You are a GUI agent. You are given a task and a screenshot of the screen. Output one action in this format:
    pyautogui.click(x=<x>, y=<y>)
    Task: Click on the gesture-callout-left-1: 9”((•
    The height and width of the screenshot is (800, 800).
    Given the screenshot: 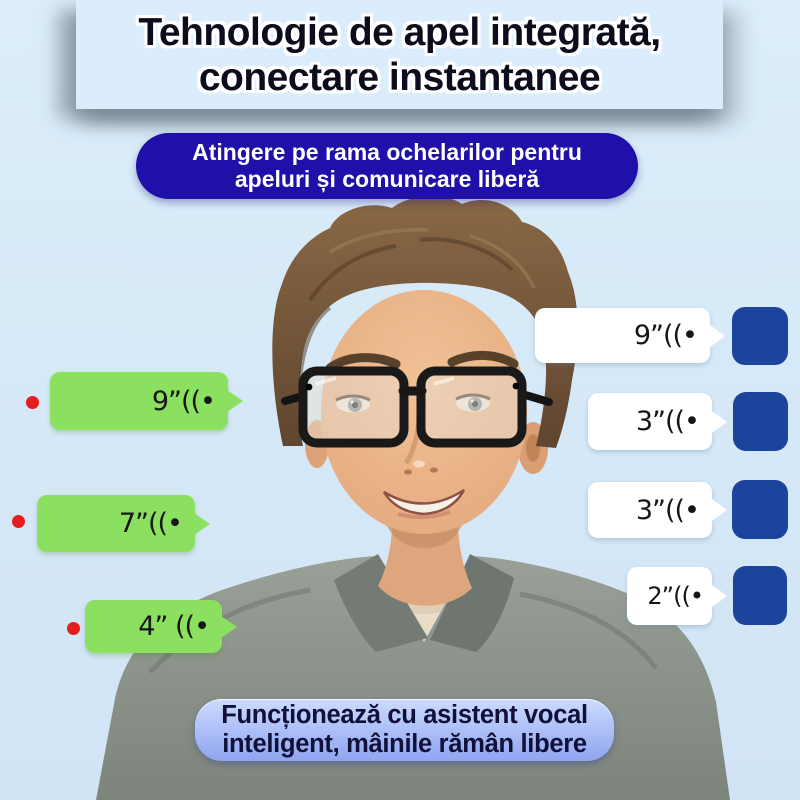 What is the action you would take?
    pyautogui.click(x=139, y=401)
    